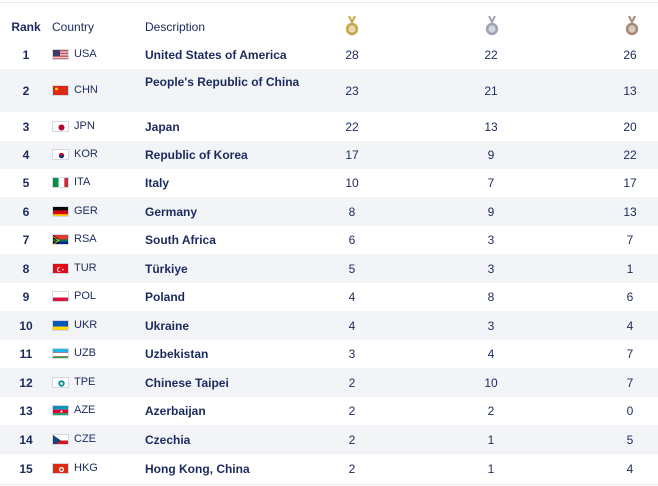 The image size is (658, 486). I want to click on silver-count: 3, so click(491, 325).